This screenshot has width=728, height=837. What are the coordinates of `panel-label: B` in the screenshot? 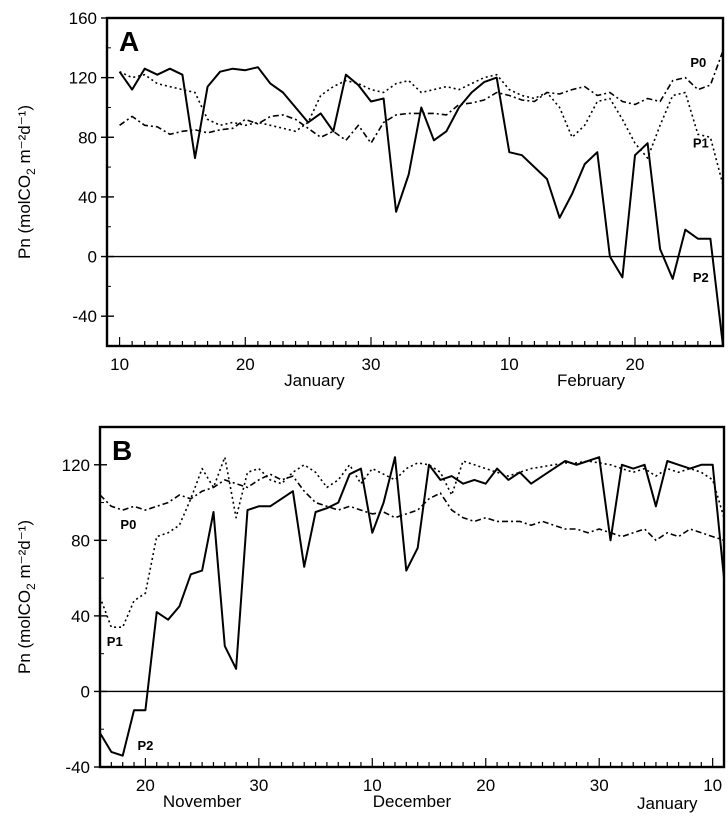 It's located at (122, 450).